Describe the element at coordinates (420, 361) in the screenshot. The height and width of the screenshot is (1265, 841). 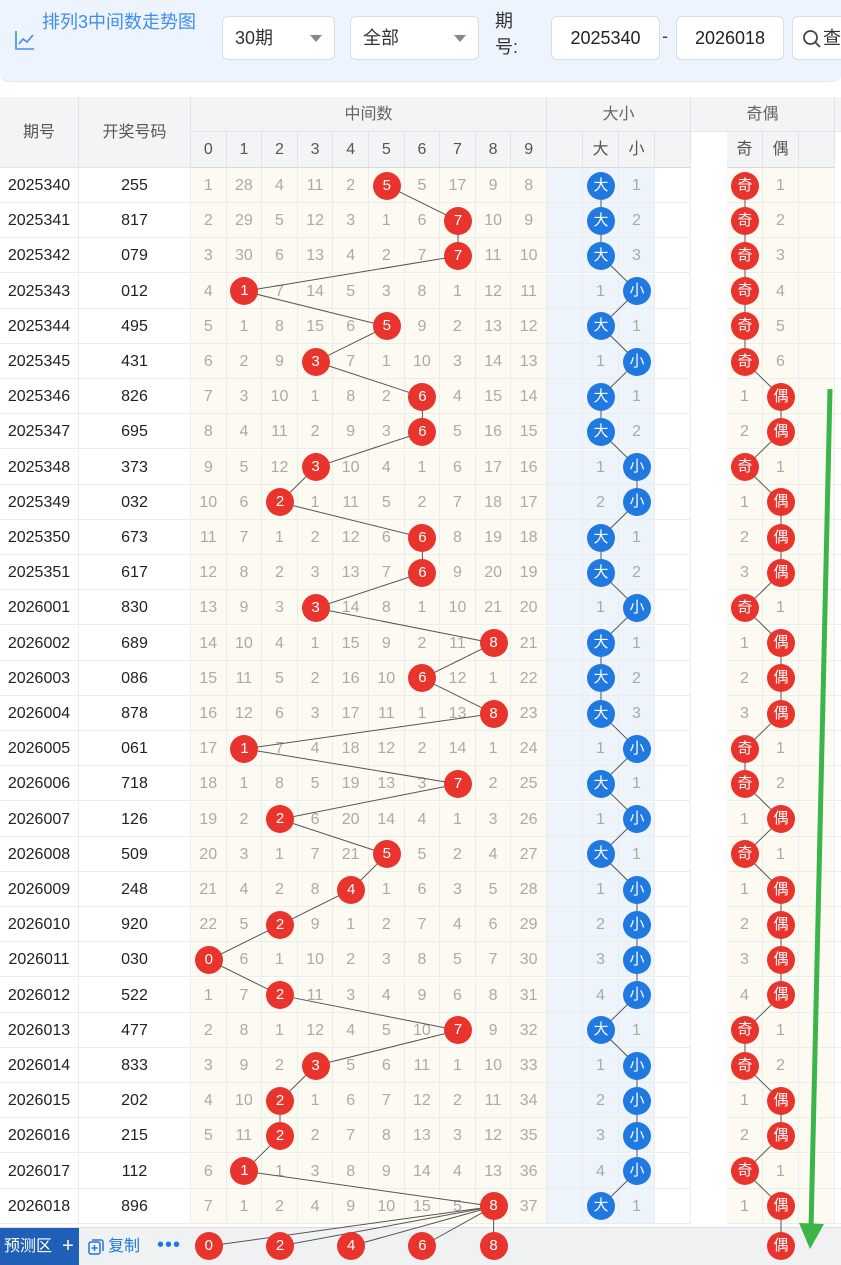
I see `table-row: 2025345 431 6 2 9 7 1 10 3 14 13 1 6` at that location.